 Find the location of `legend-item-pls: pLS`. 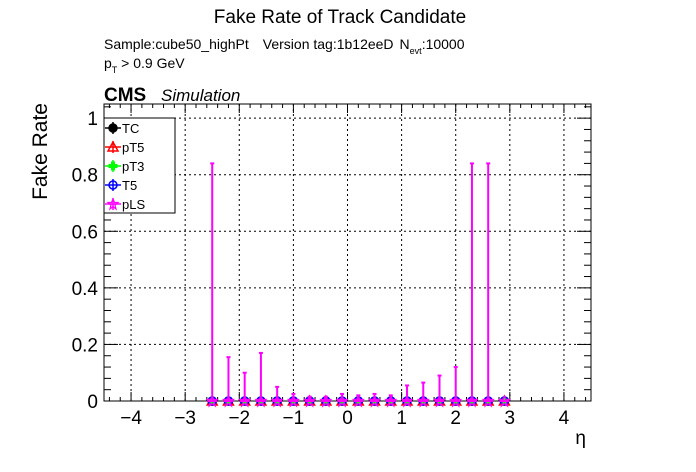

legend-item-pls: pLS is located at coordinates (125, 204).